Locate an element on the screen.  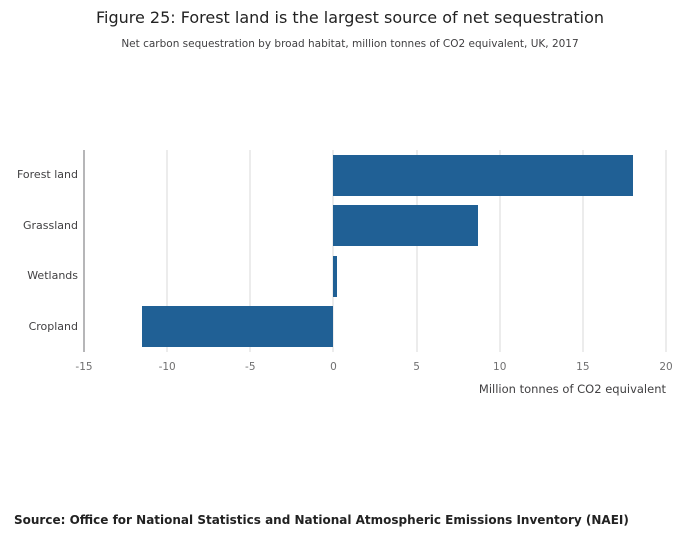
category-label-wetlands: Wetlands is located at coordinates (52, 275).